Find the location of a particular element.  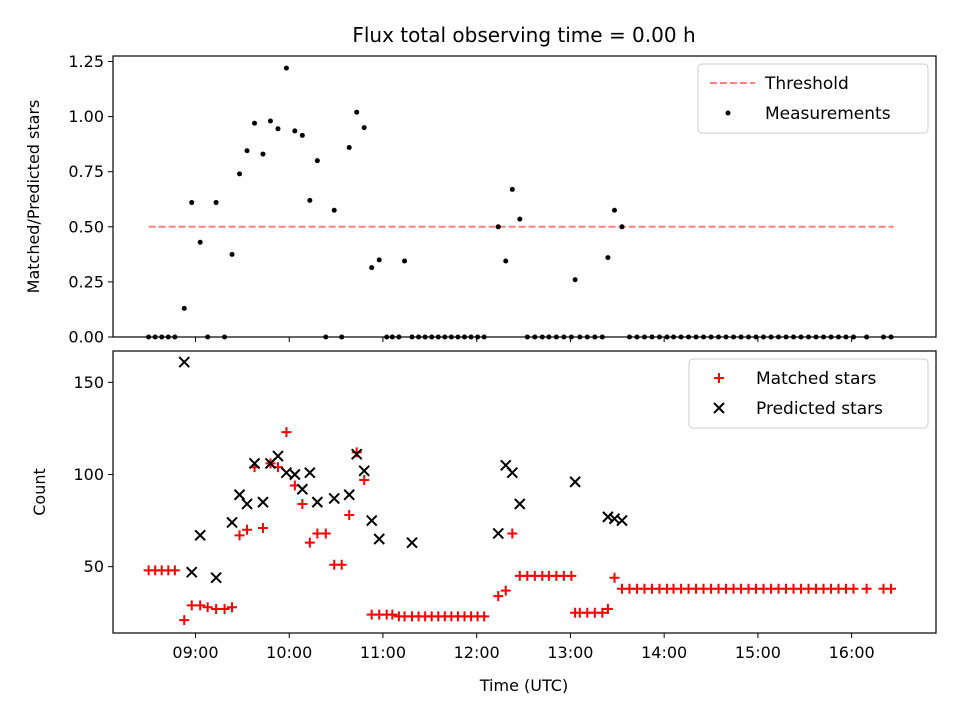

x-tick-label: 14:00 is located at coordinates (664, 652).